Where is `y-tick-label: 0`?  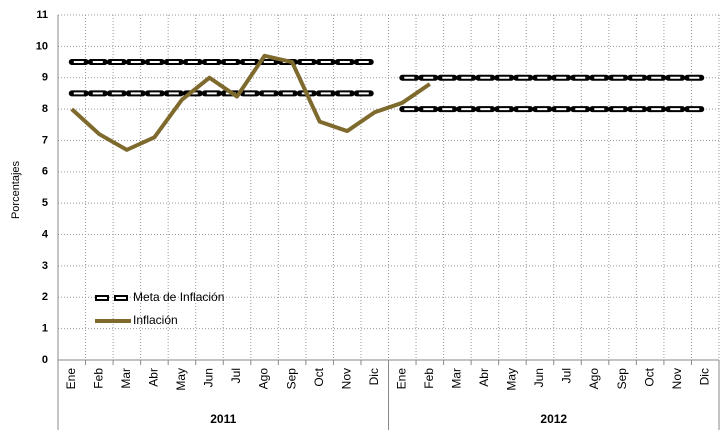 y-tick-label: 0 is located at coordinates (45, 360).